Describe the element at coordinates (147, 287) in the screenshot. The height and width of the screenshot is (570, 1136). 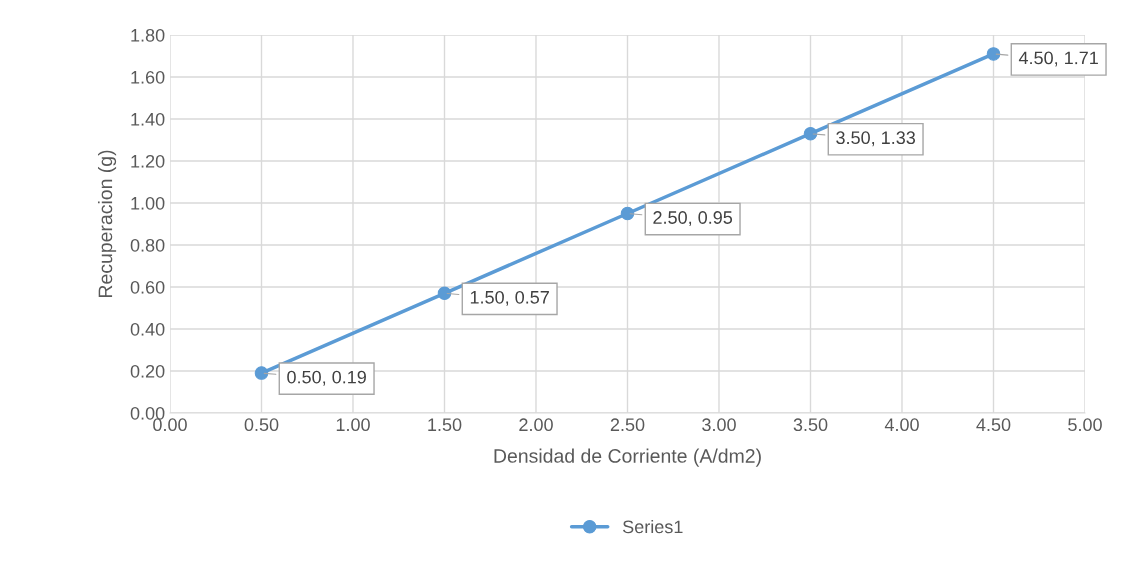
I see `y-tick-label: 0.60` at that location.